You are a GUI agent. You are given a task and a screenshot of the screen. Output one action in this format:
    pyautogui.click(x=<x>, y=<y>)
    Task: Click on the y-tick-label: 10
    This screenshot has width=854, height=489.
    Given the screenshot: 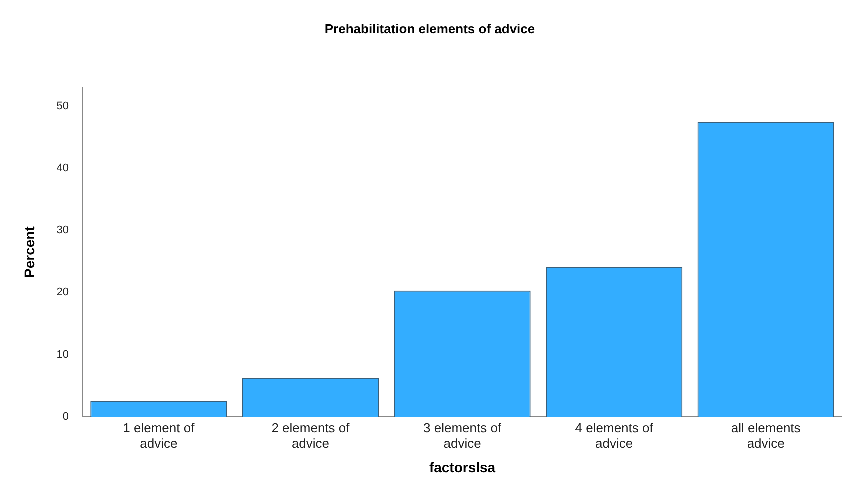 What is the action you would take?
    pyautogui.click(x=63, y=354)
    